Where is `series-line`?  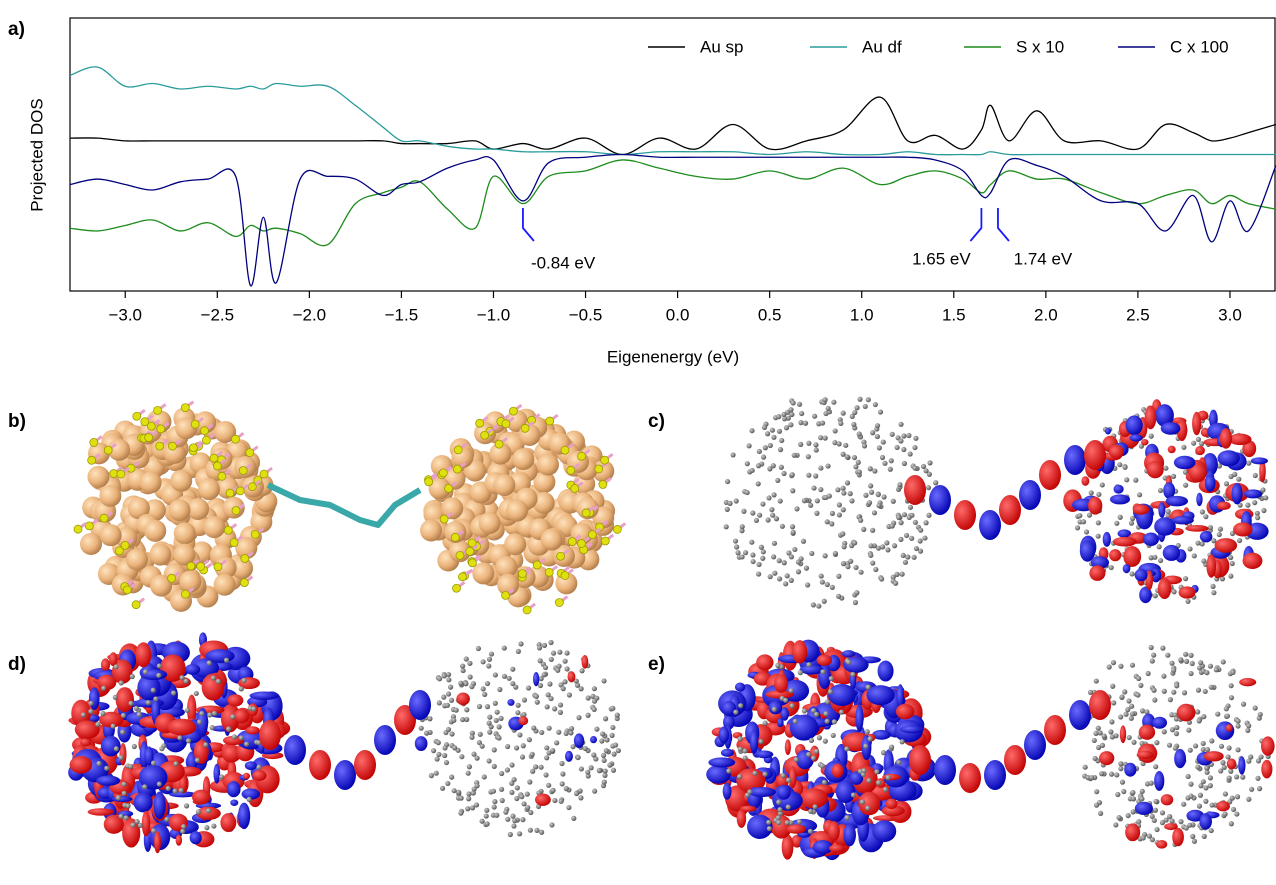
series-line is located at coordinates (673, 220).